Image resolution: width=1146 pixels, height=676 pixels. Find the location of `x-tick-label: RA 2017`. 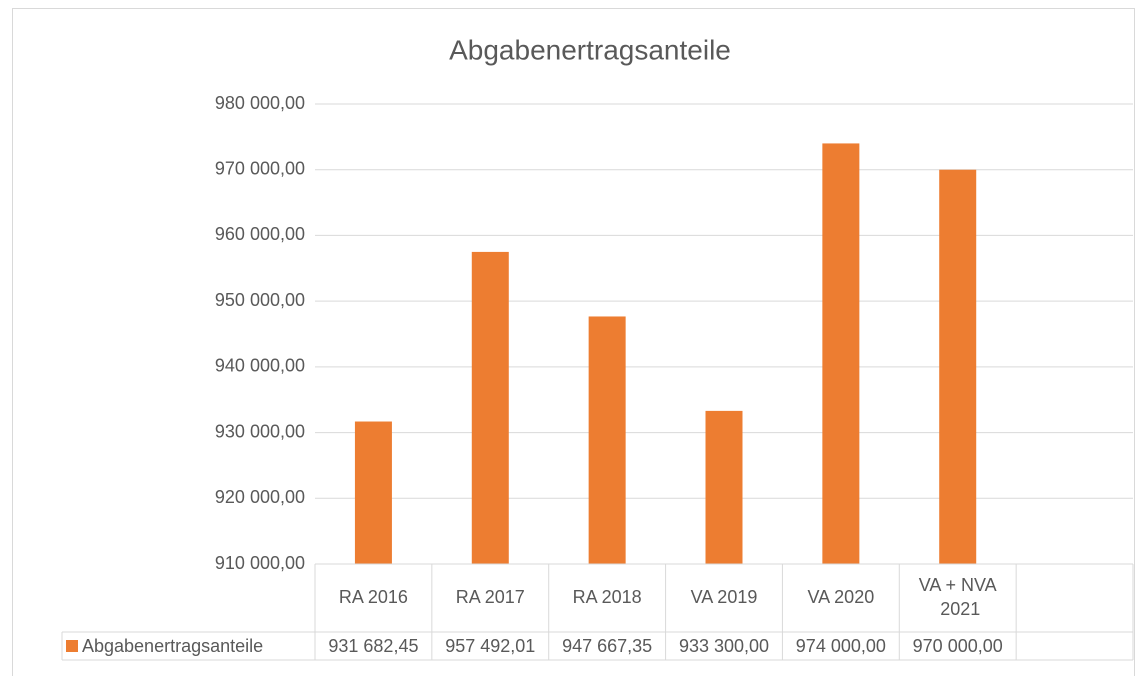

x-tick-label: RA 2017 is located at coordinates (490, 597).